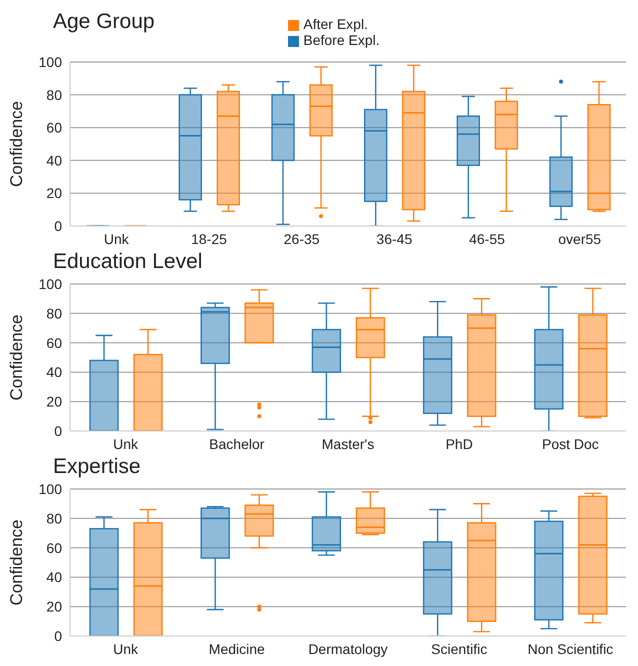 Image resolution: width=638 pixels, height=666 pixels. Describe the element at coordinates (459, 444) in the screenshot. I see `x-tick-label: PhD` at that location.